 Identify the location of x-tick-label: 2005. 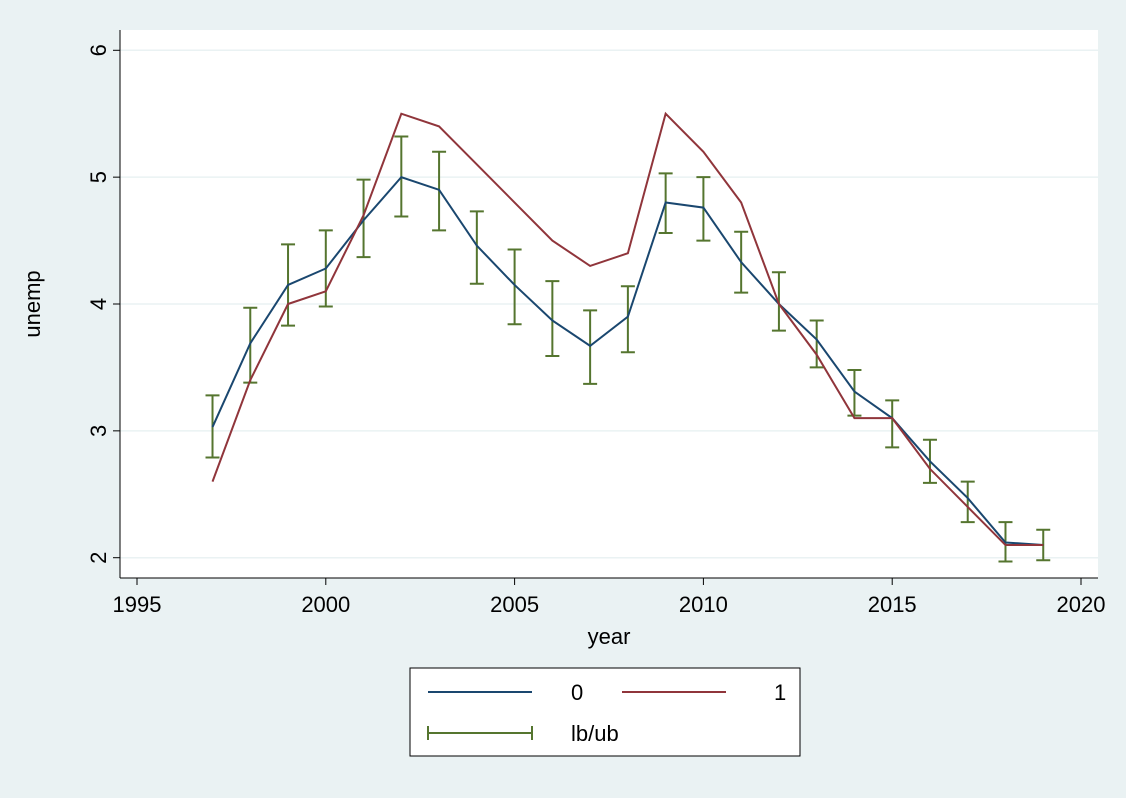
(514, 604).